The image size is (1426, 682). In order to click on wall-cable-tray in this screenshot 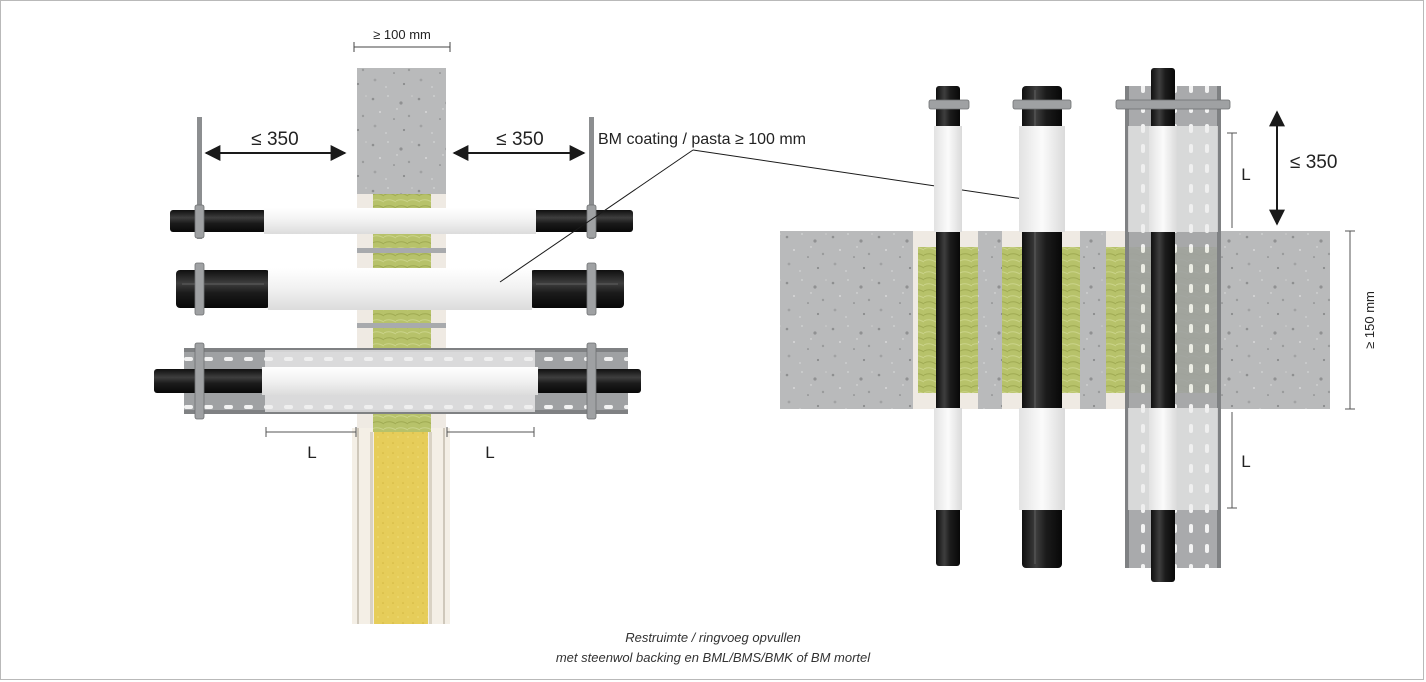, I will do `click(397, 381)`.